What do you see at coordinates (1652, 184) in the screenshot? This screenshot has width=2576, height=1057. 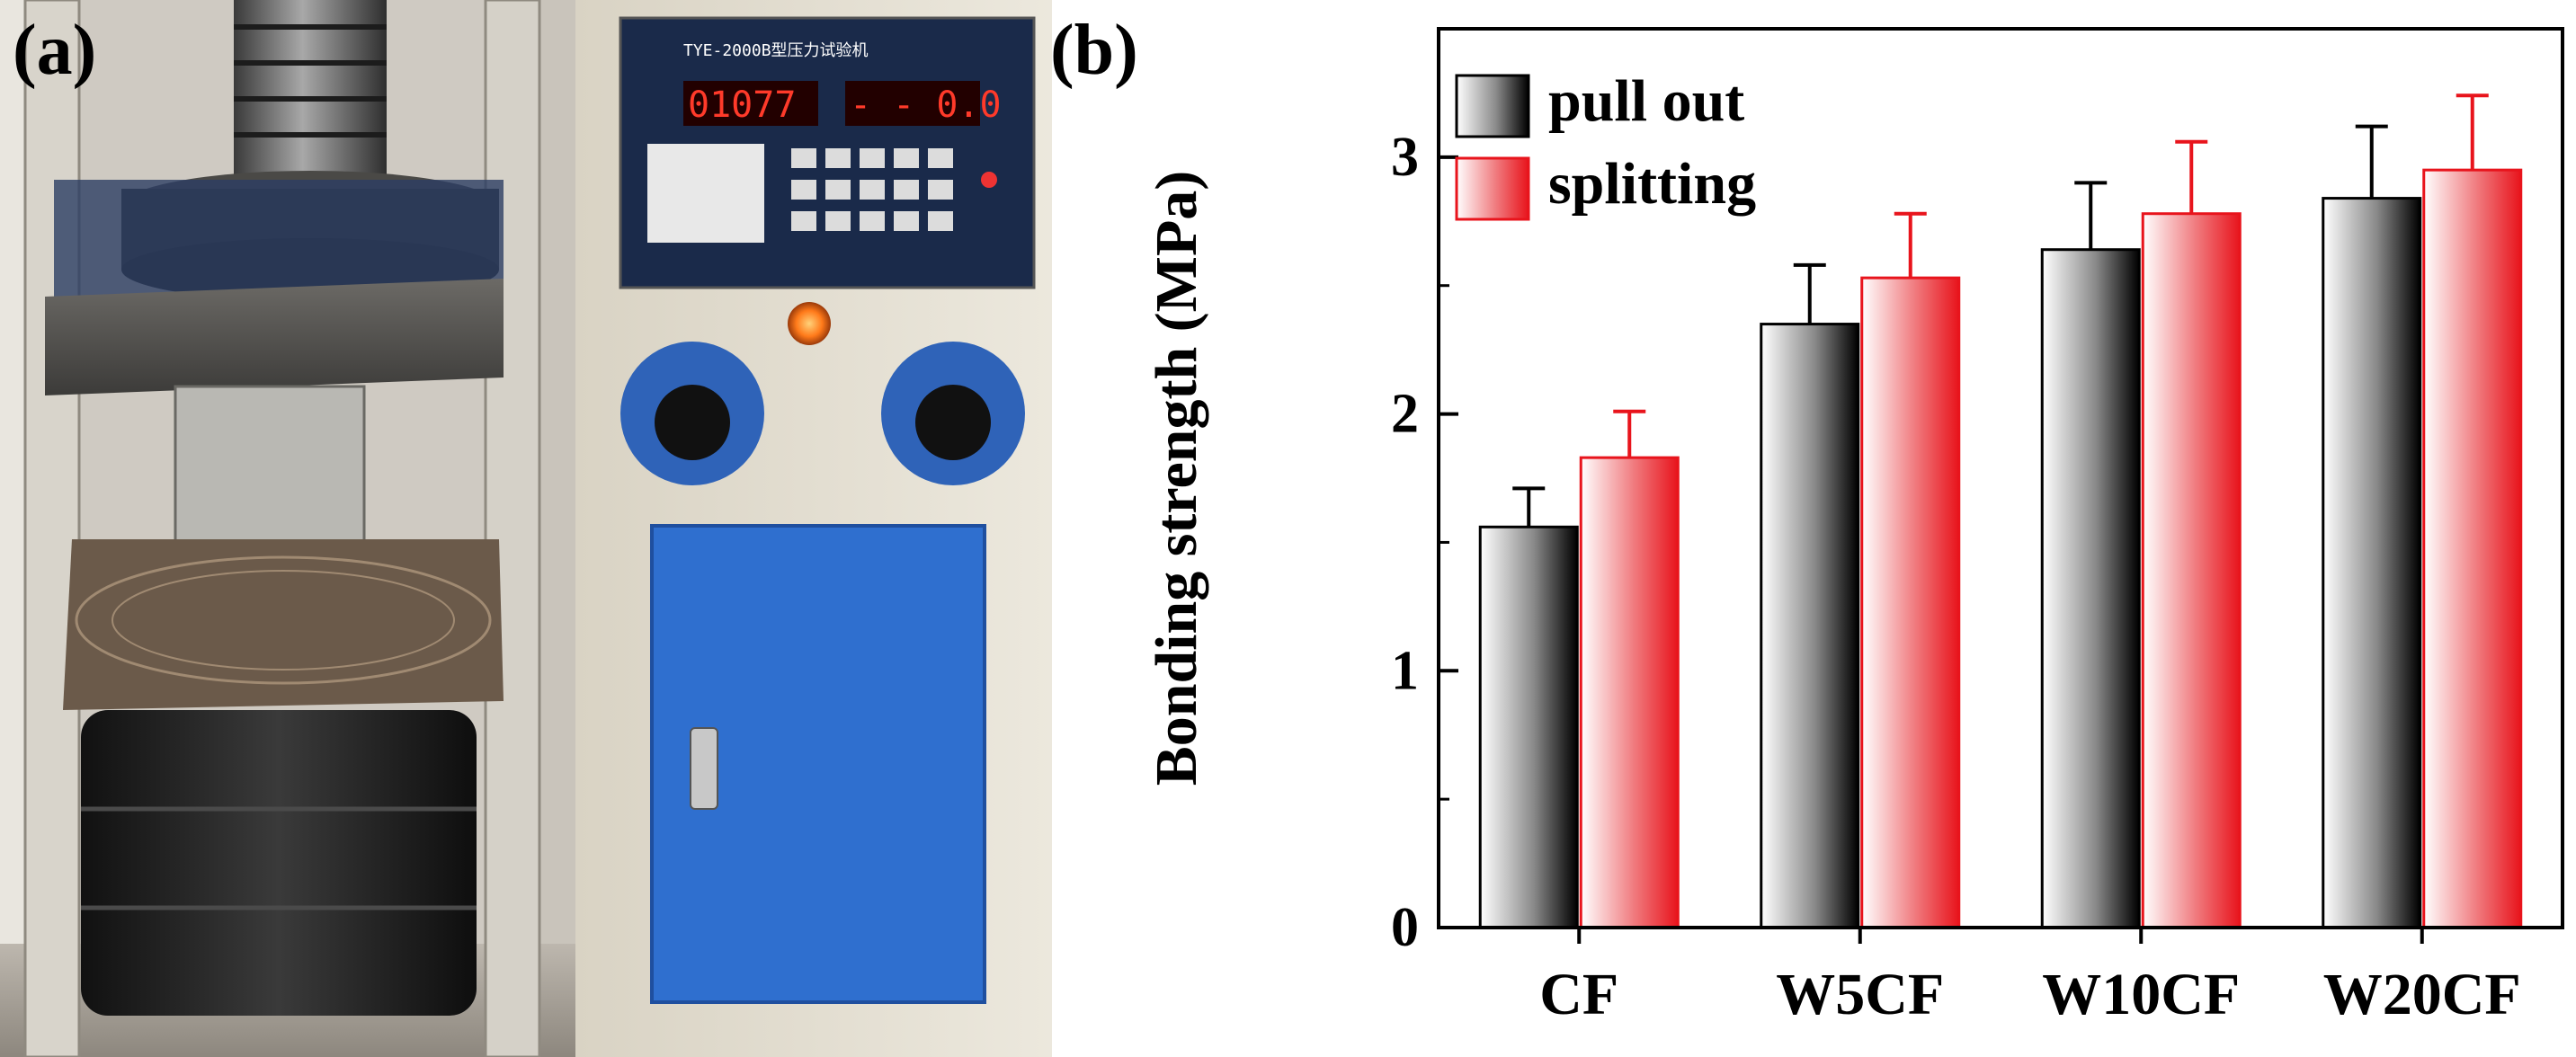 I see `legend-label-splitting: splitting` at bounding box center [1652, 184].